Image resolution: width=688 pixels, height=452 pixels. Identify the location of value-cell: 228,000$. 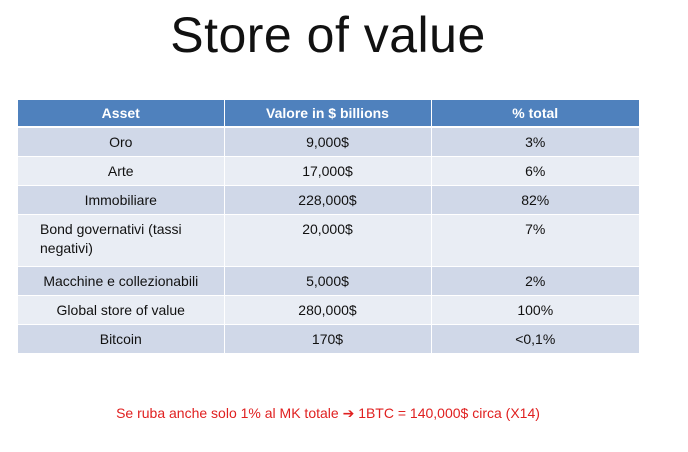
(328, 200).